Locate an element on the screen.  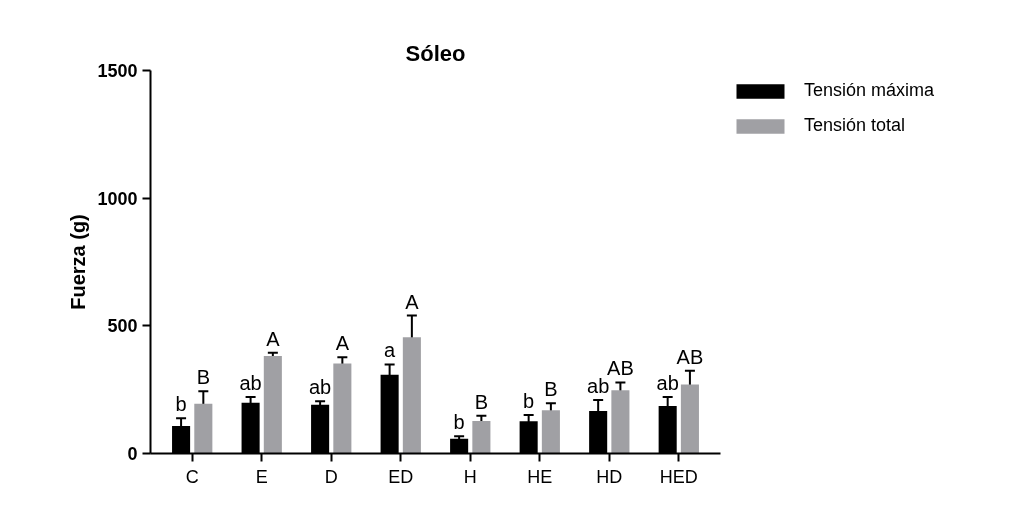
x-tick-label: C is located at coordinates (192, 476).